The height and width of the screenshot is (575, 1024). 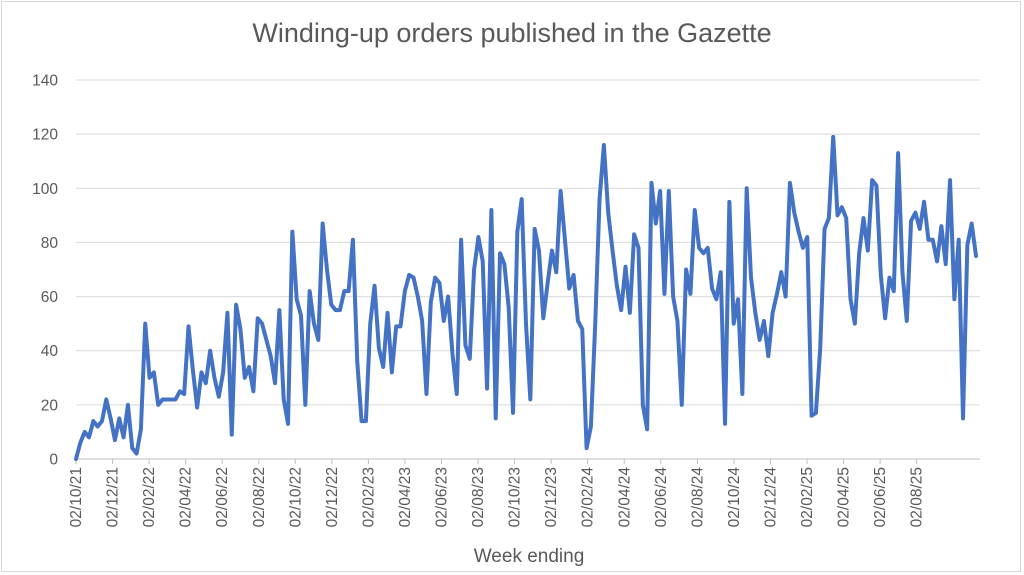 What do you see at coordinates (807, 497) in the screenshot?
I see `x-tick-label: 02/02/25` at bounding box center [807, 497].